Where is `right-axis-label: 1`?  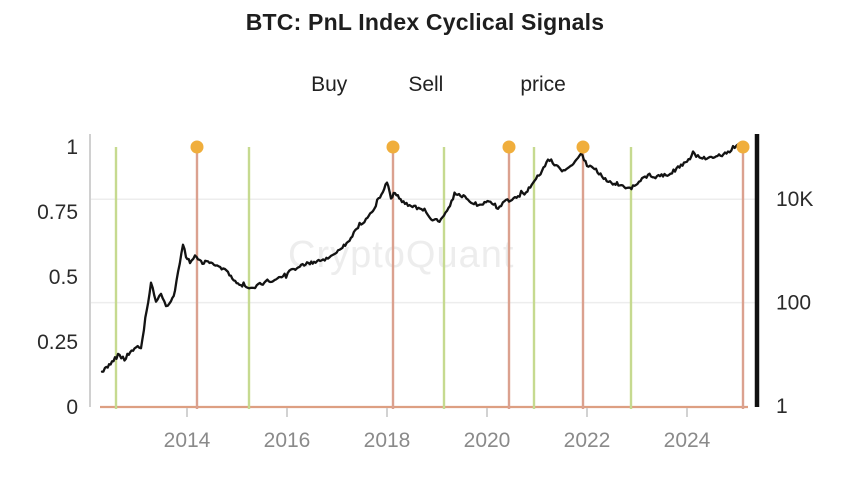
right-axis-label: 1 is located at coordinates (782, 406).